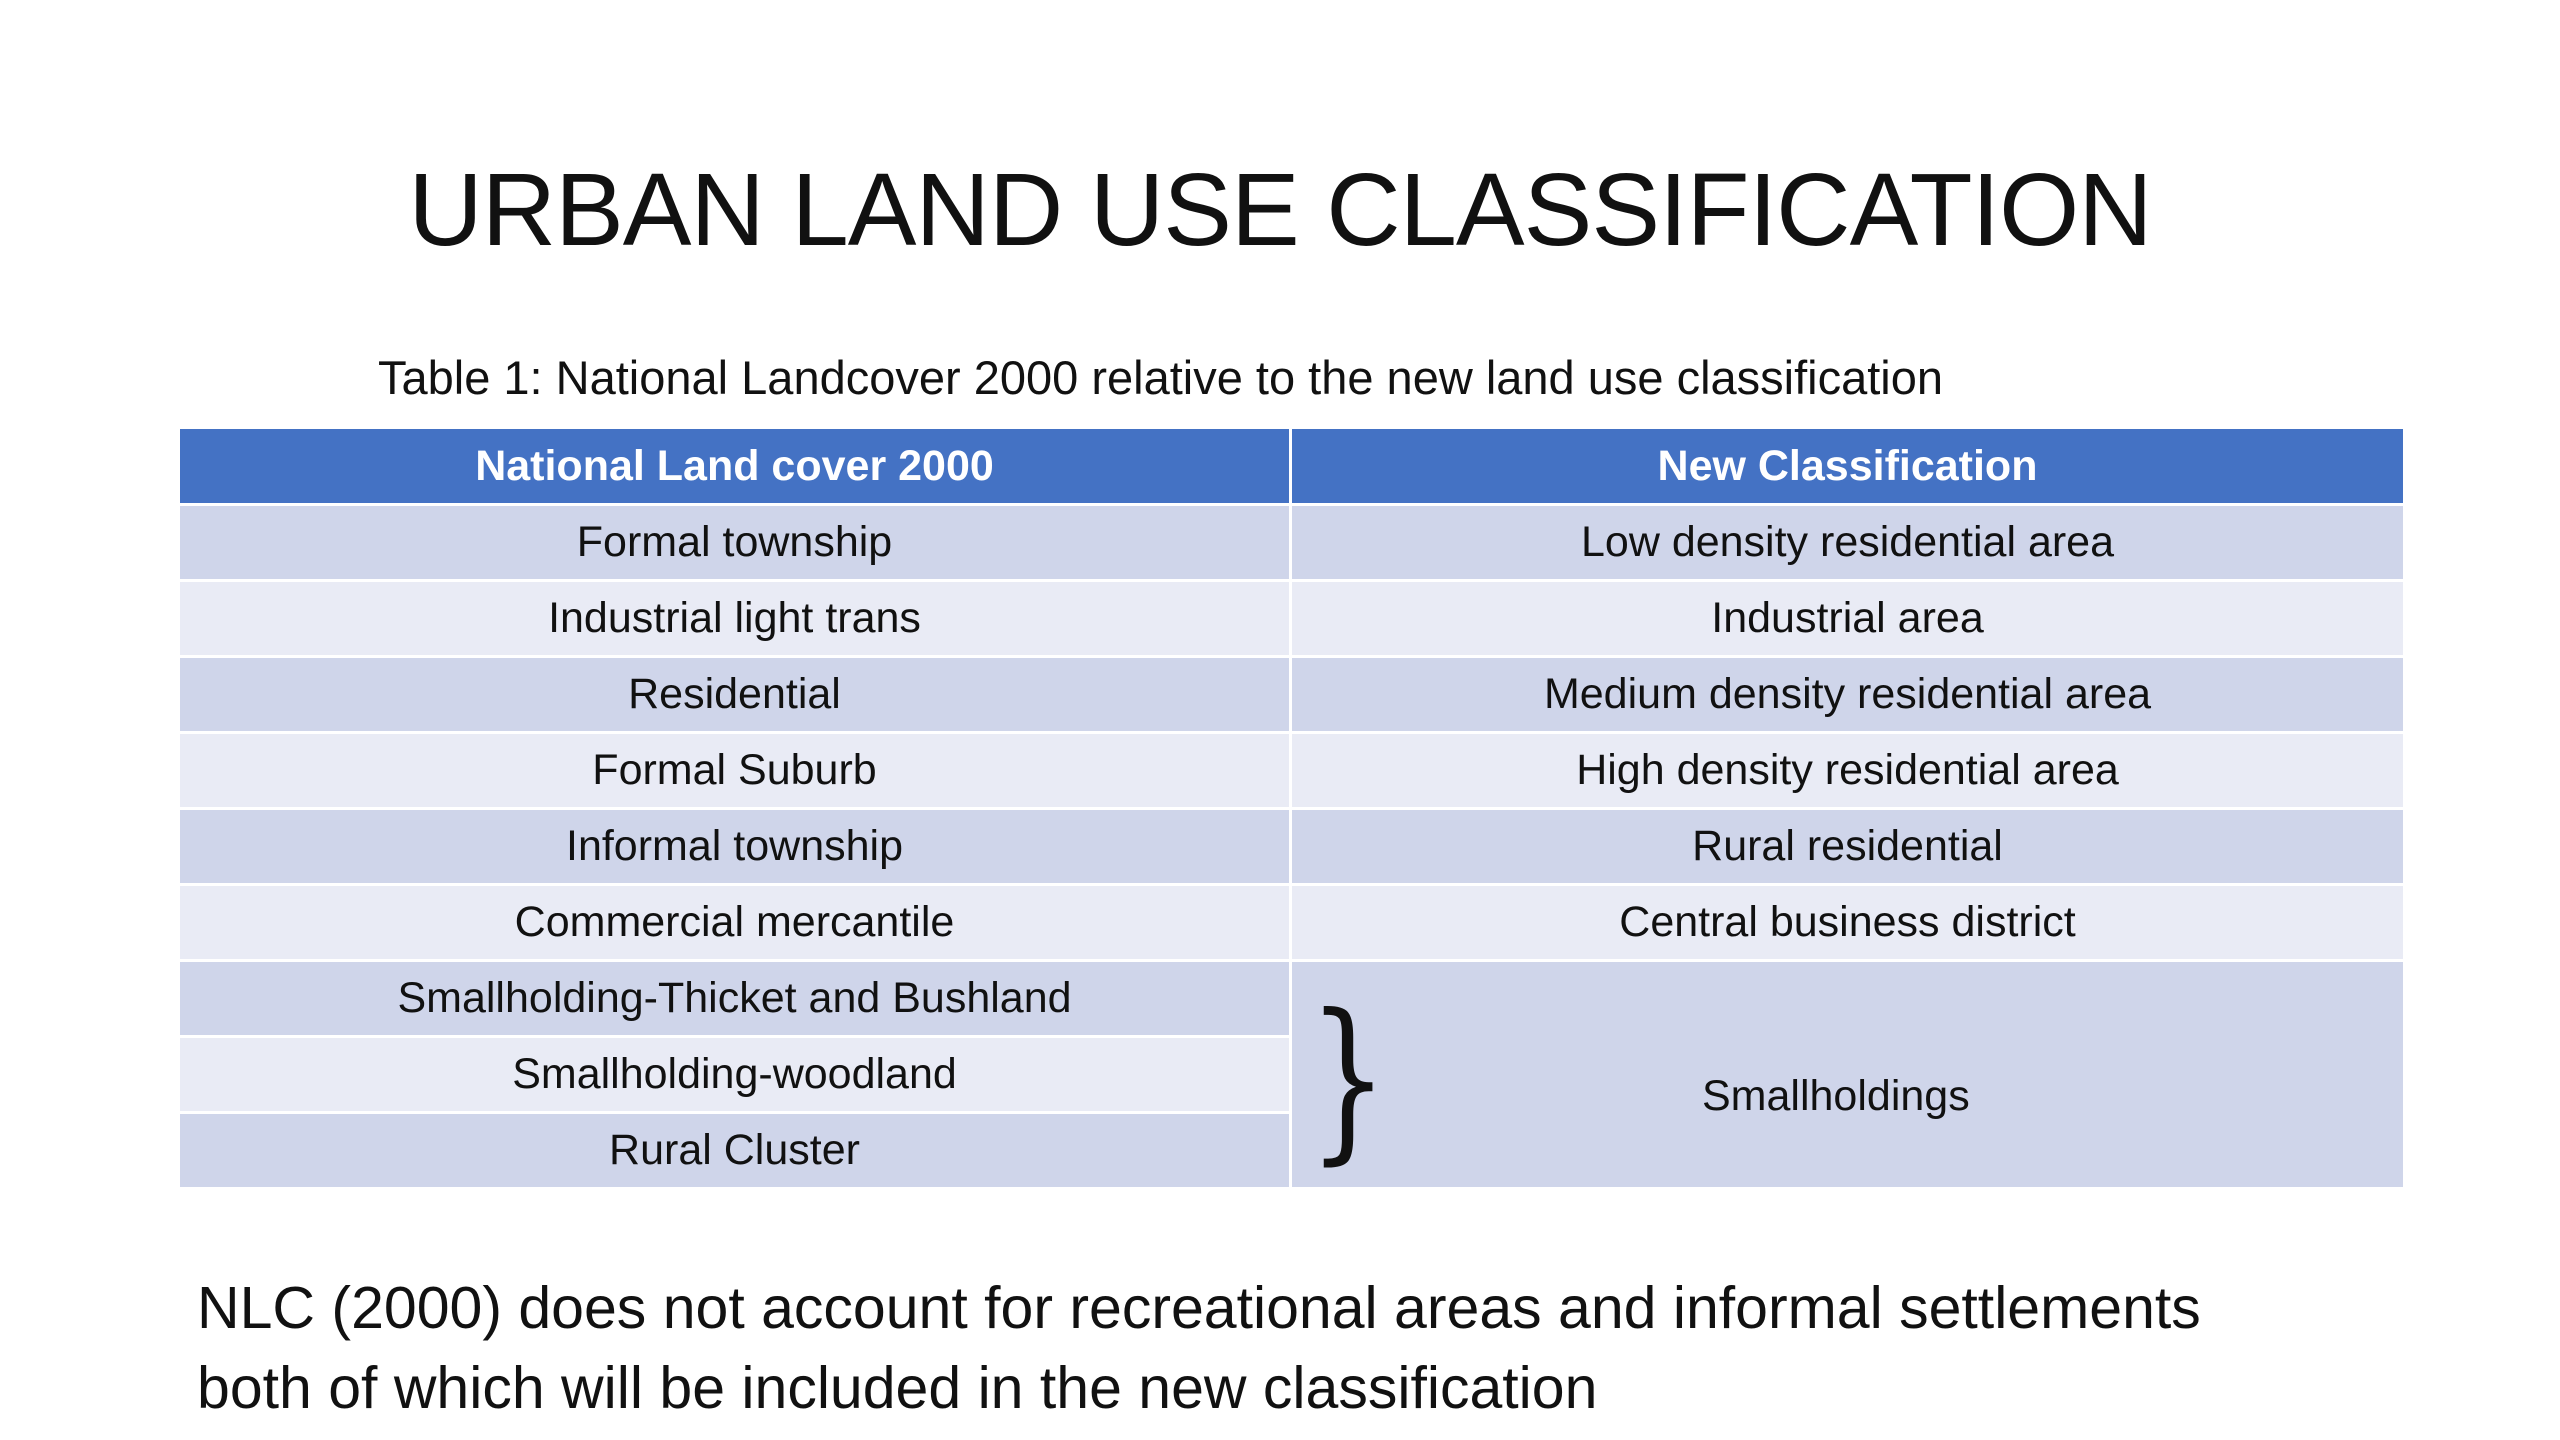 The height and width of the screenshot is (1440, 2560). Describe the element at coordinates (1836, 1096) in the screenshot. I see `smallholdings-label: Smallholdings` at that location.